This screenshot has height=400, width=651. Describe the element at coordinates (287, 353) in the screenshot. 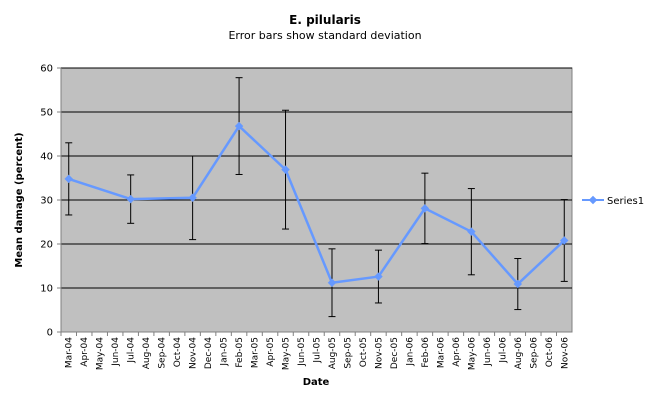

I see `x-tick-label-May-05: May-05` at that location.